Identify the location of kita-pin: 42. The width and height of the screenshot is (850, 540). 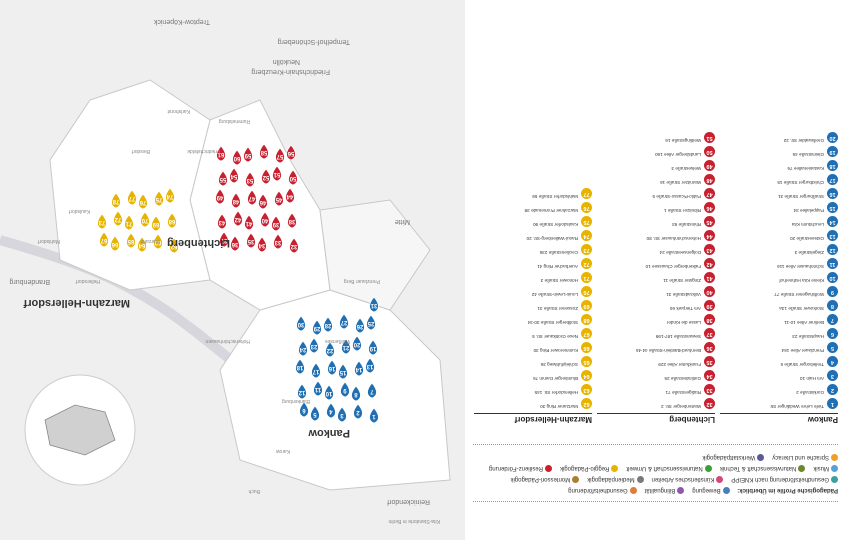
(238, 218).